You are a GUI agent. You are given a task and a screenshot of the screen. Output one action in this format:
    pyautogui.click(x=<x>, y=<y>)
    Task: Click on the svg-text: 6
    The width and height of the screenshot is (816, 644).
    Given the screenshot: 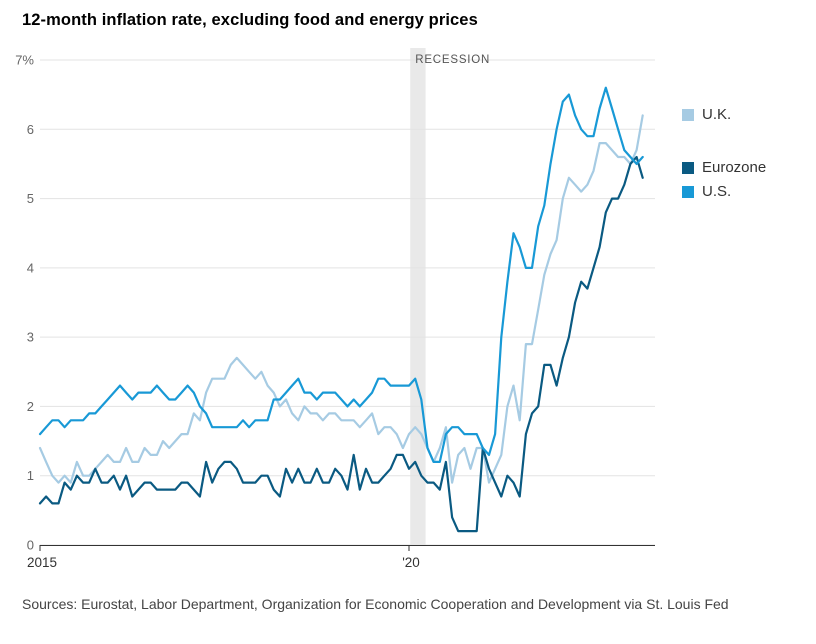 What is the action you would take?
    pyautogui.click(x=30, y=129)
    